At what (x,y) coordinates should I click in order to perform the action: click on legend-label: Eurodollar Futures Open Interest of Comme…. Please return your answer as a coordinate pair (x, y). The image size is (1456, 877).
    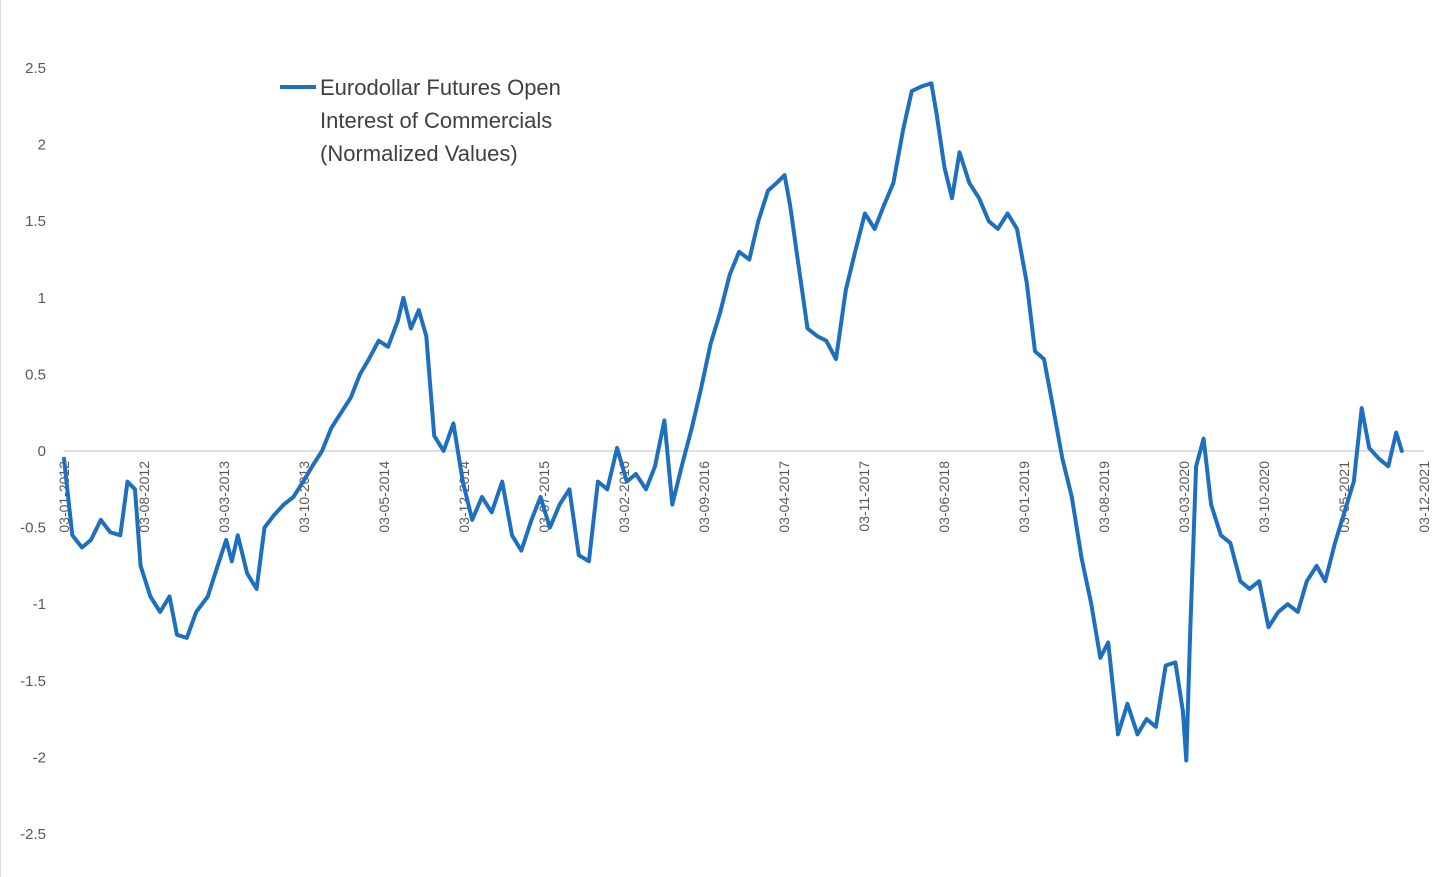
    Looking at the image, I should click on (440, 120).